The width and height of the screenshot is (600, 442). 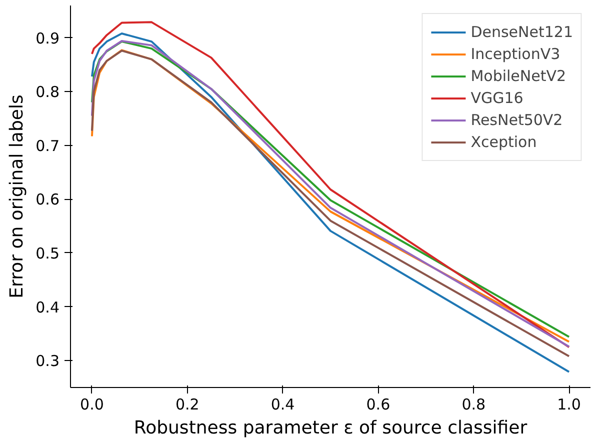 I want to click on legend-label: InceptionV3, so click(x=515, y=54).